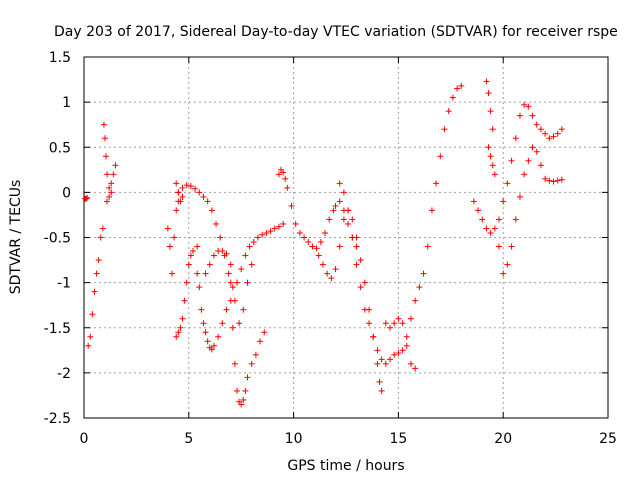  Describe the element at coordinates (294, 439) in the screenshot. I see `x-tick-label: 10` at that location.